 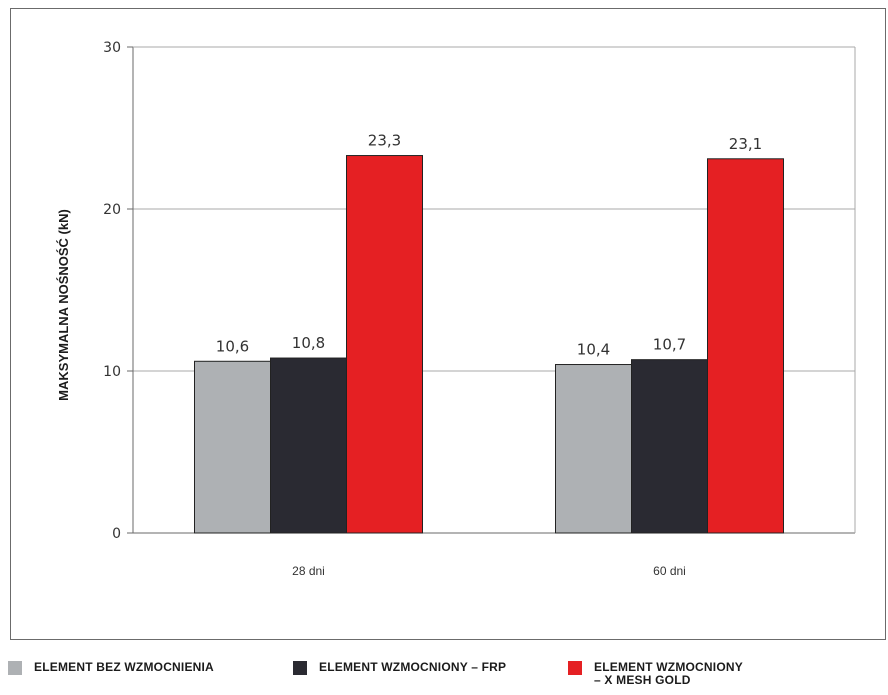 I want to click on y-tick-label: 0, so click(x=116, y=534).